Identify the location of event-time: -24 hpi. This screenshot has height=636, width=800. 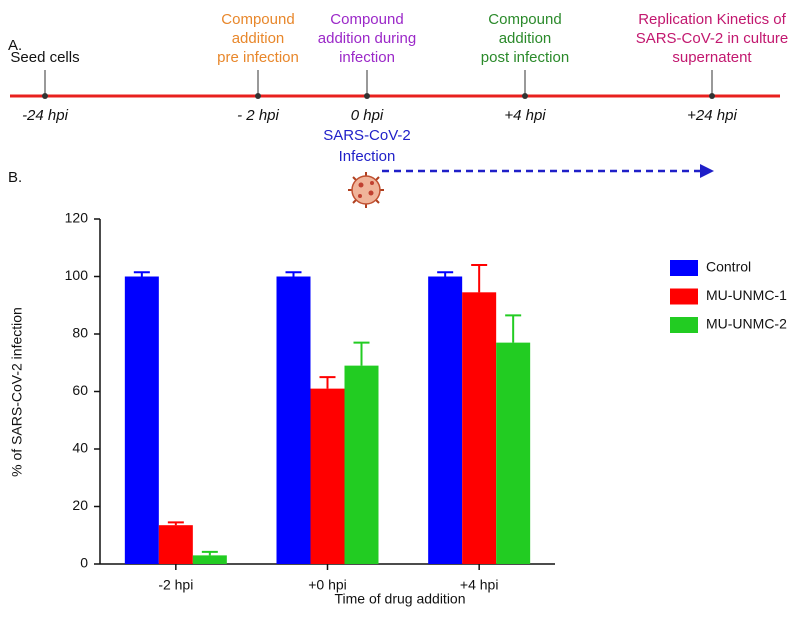
(45, 115).